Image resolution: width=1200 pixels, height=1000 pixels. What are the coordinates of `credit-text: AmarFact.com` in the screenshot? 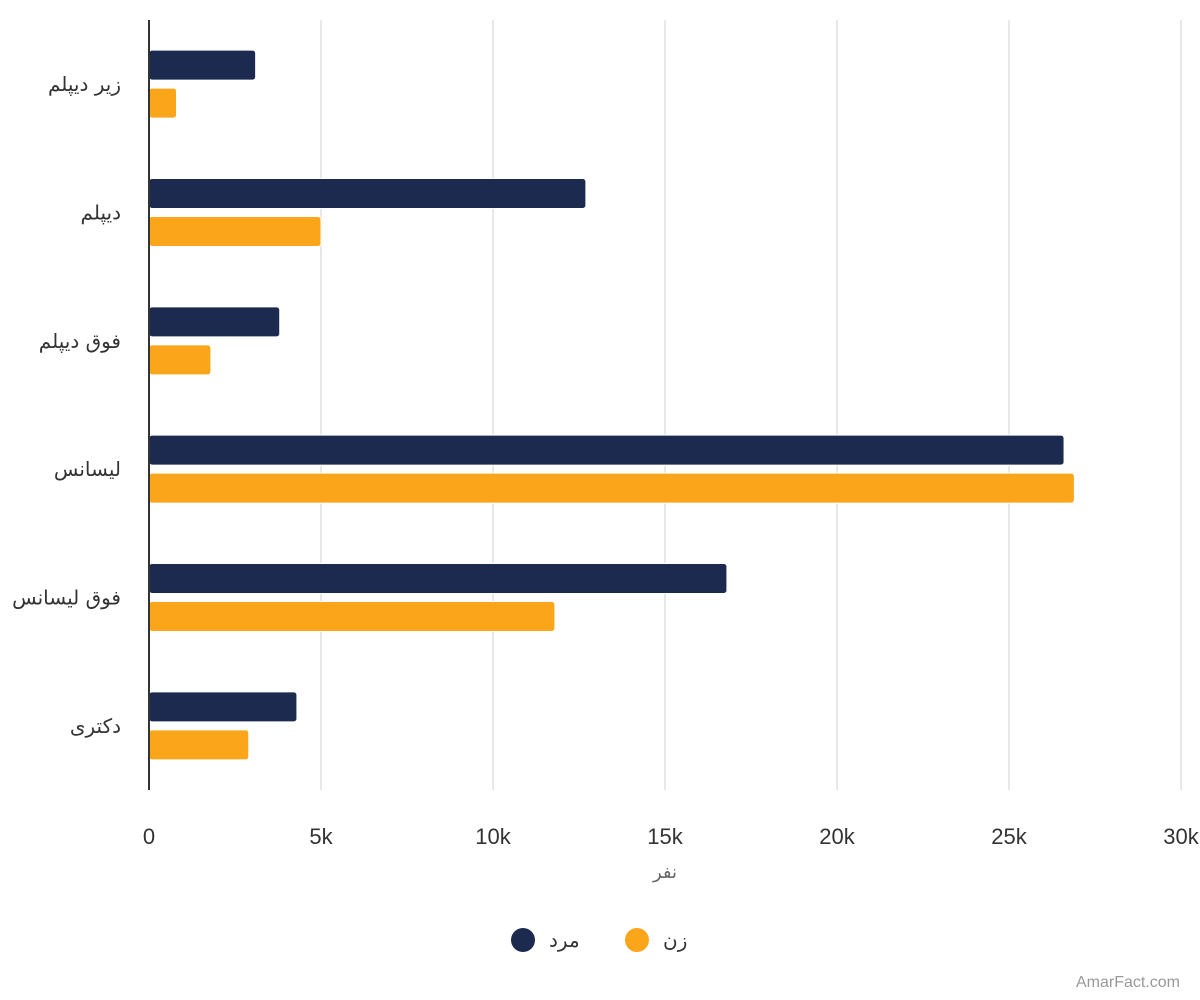 It's located at (1127, 982).